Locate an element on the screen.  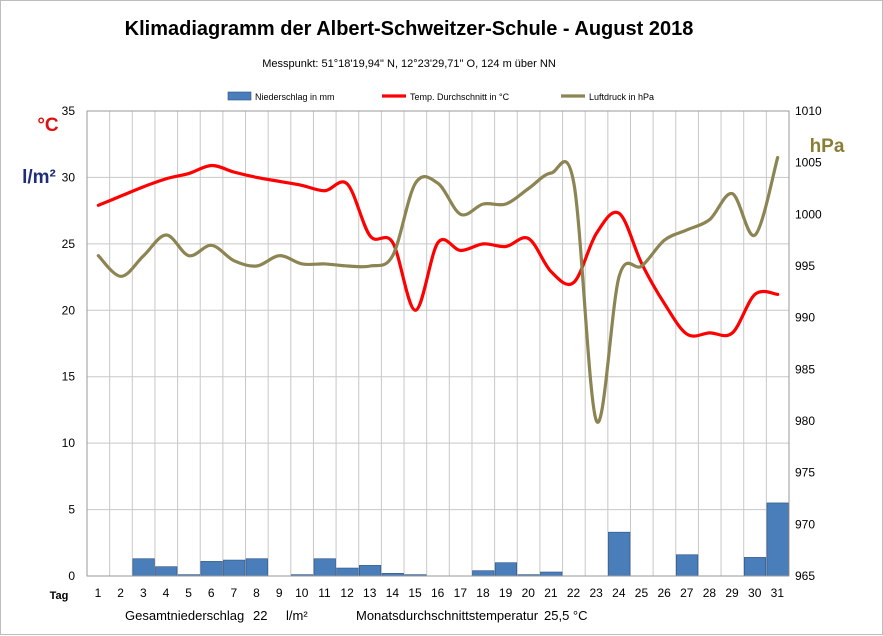
y-right-tick-label: 980 is located at coordinates (805, 421).